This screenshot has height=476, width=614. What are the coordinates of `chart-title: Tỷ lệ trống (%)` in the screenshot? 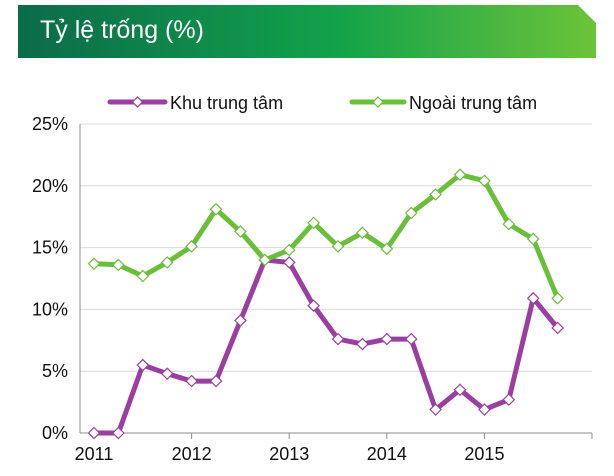 It's located at (122, 30).